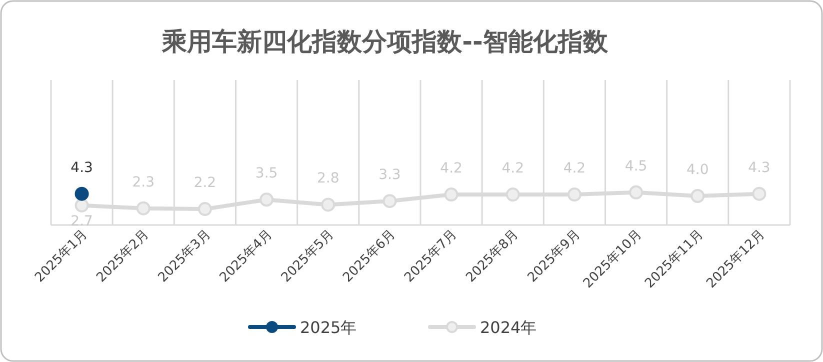 This screenshot has height=362, width=823. What do you see at coordinates (328, 327) in the screenshot?
I see `legend-label: 2025年` at bounding box center [328, 327].